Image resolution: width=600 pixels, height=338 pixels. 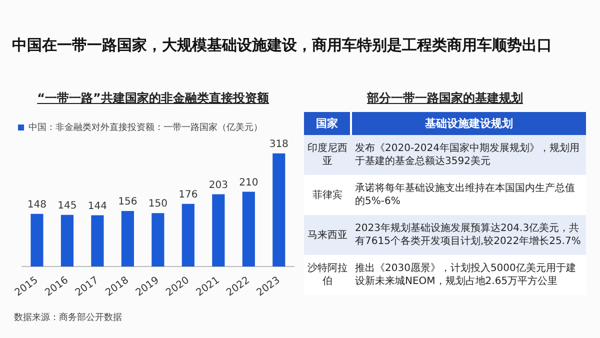 I want to click on data-label: 318, so click(x=278, y=144).